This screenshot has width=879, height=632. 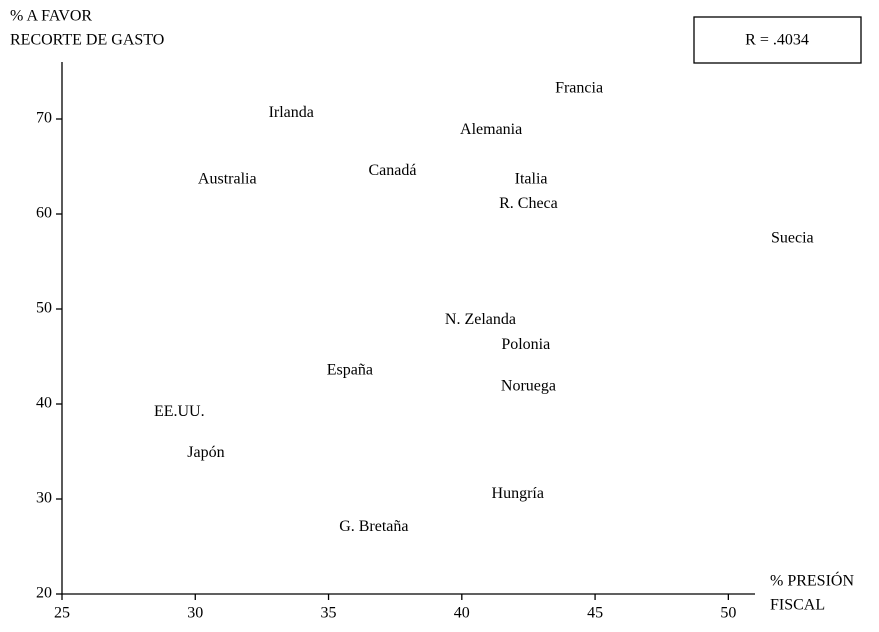 What do you see at coordinates (792, 237) in the screenshot?
I see `point-label: Suecia` at bounding box center [792, 237].